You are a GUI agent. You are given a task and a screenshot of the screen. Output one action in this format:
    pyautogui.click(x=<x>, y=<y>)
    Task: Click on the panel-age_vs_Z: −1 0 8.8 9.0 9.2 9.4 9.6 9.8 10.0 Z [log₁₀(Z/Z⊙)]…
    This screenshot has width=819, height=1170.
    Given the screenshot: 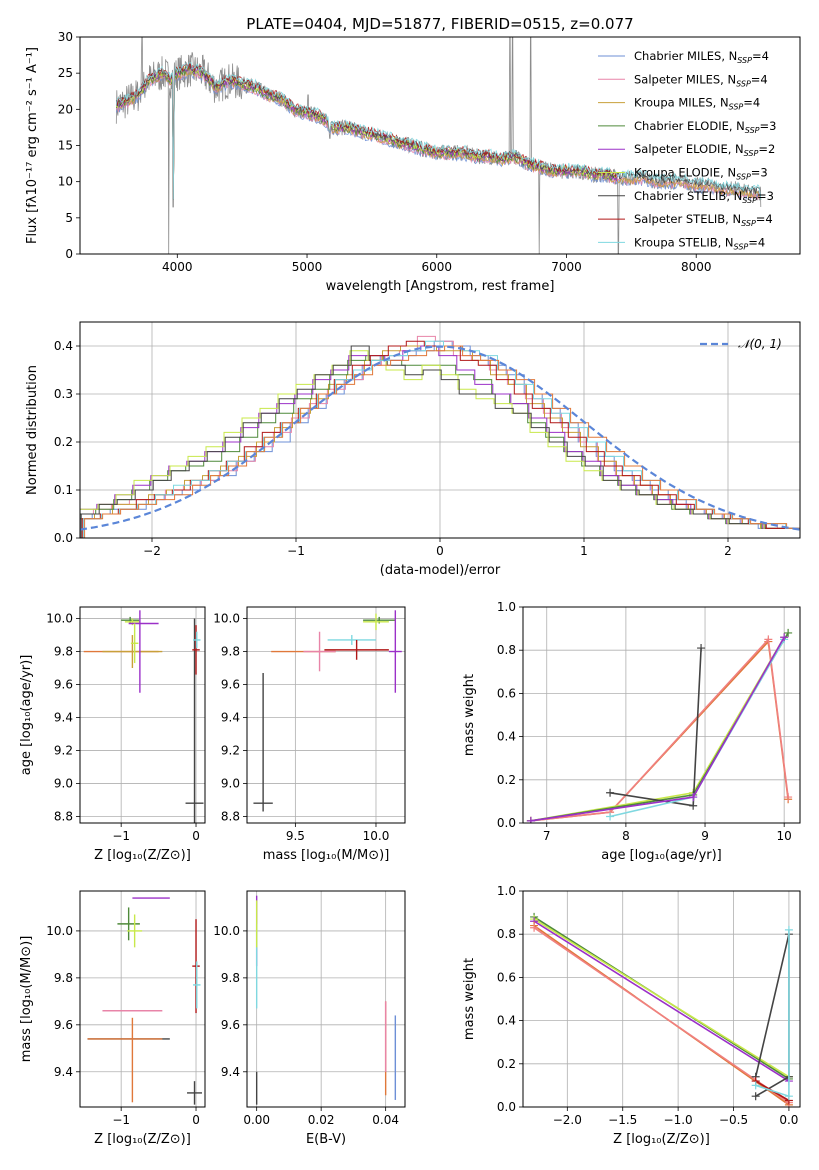 What is the action you would take?
    pyautogui.click(x=112, y=734)
    